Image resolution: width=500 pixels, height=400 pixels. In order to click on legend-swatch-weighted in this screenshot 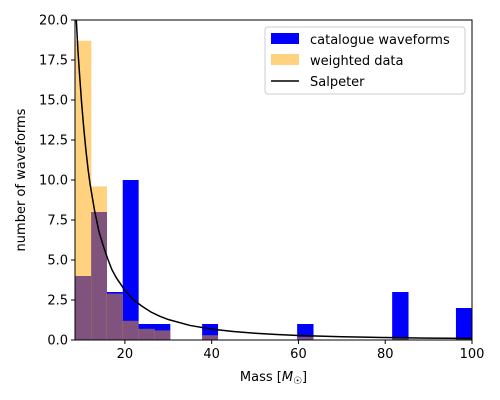, I will do `click(285, 59)`.